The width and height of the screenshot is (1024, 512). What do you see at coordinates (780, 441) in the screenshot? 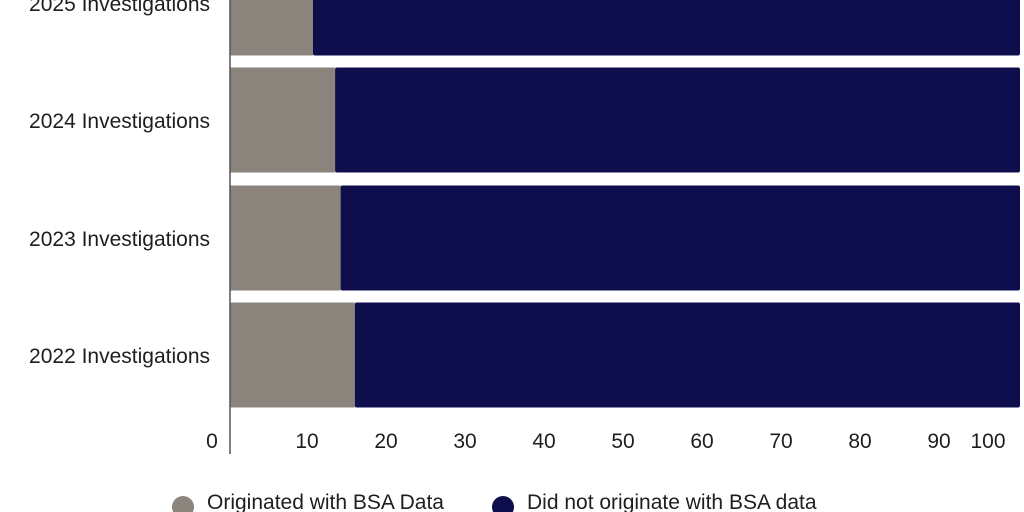
I see `x-tick-label: 70` at bounding box center [780, 441].